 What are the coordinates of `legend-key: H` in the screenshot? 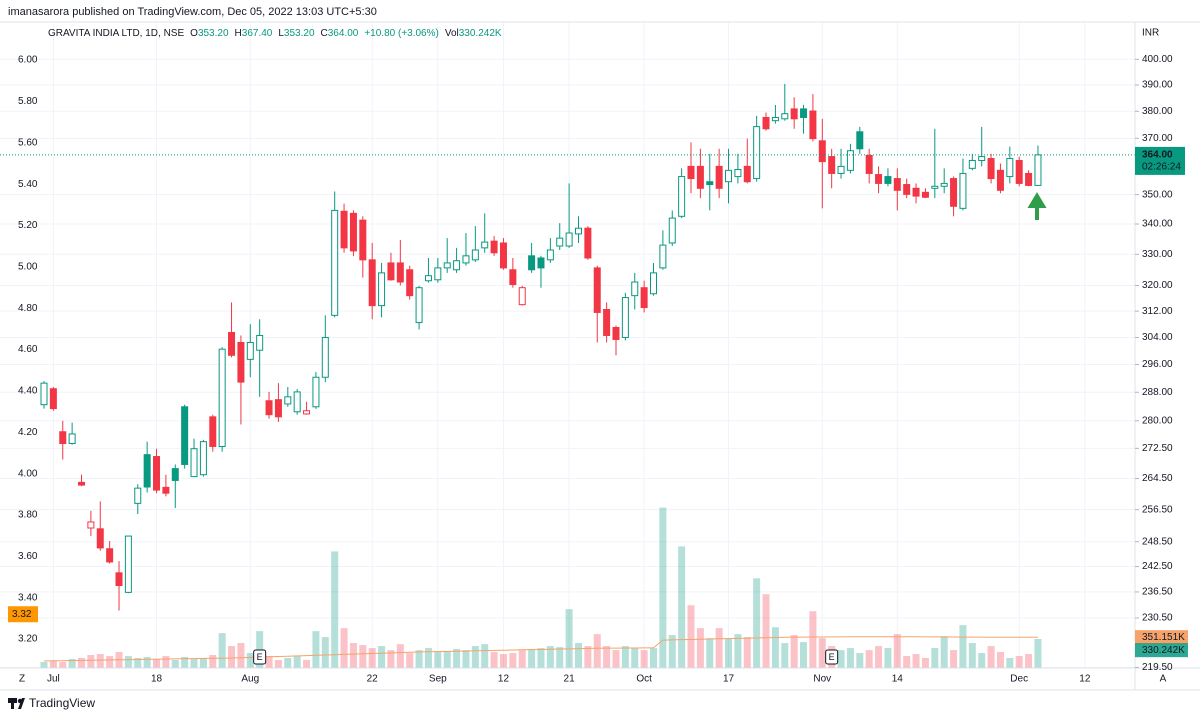 It's located at (238, 33).